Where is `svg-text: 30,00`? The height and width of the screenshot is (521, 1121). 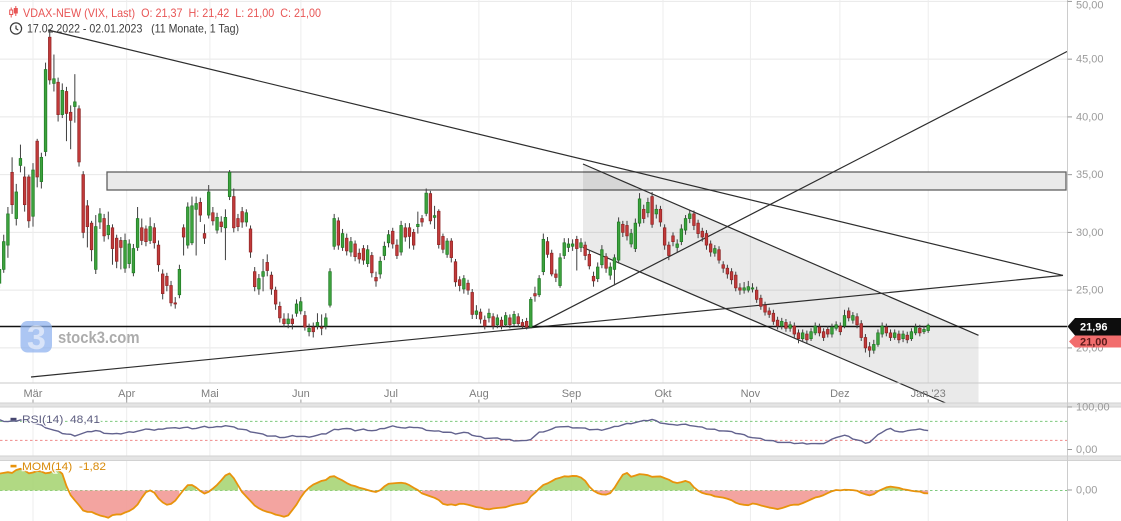 svg-text: 30,00 is located at coordinates (1090, 233).